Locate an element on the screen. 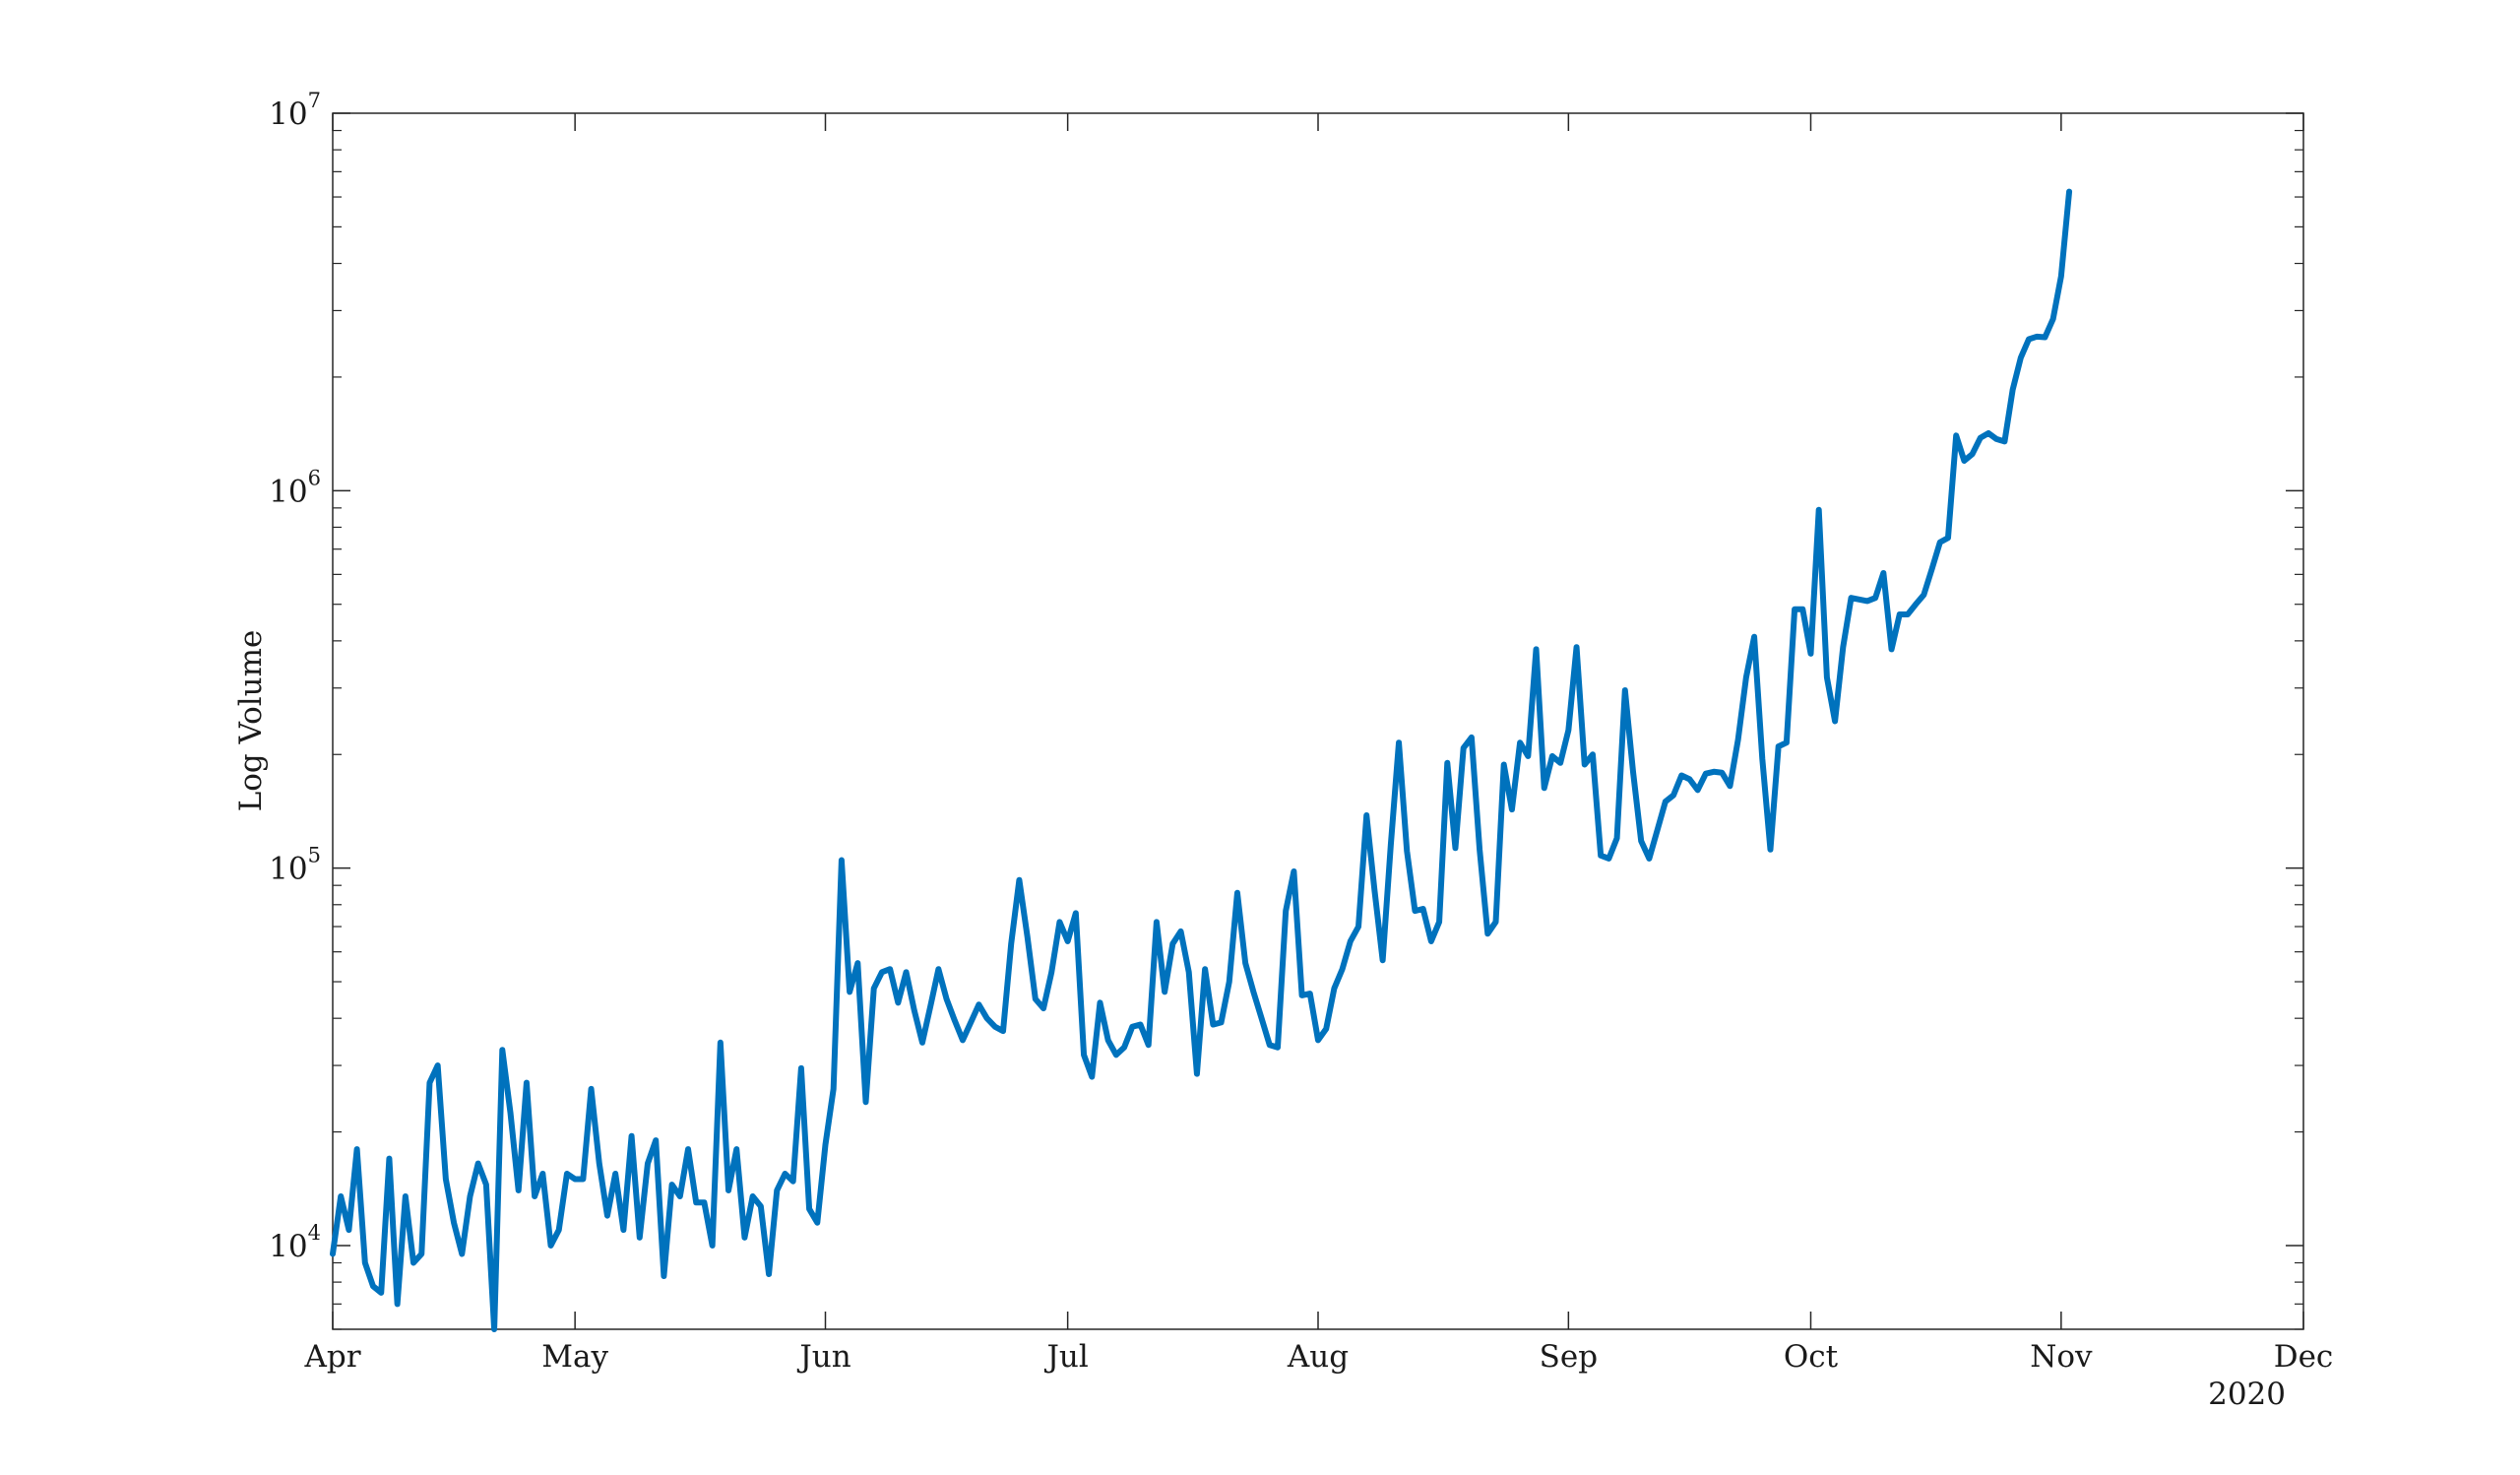  x-tick-label-2: Jun is located at coordinates (823, 1357).